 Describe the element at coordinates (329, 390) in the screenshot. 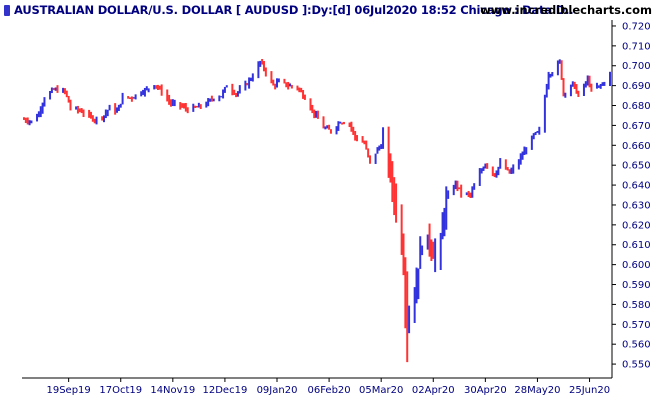

I see `x-tick-label: 06Feb20` at that location.